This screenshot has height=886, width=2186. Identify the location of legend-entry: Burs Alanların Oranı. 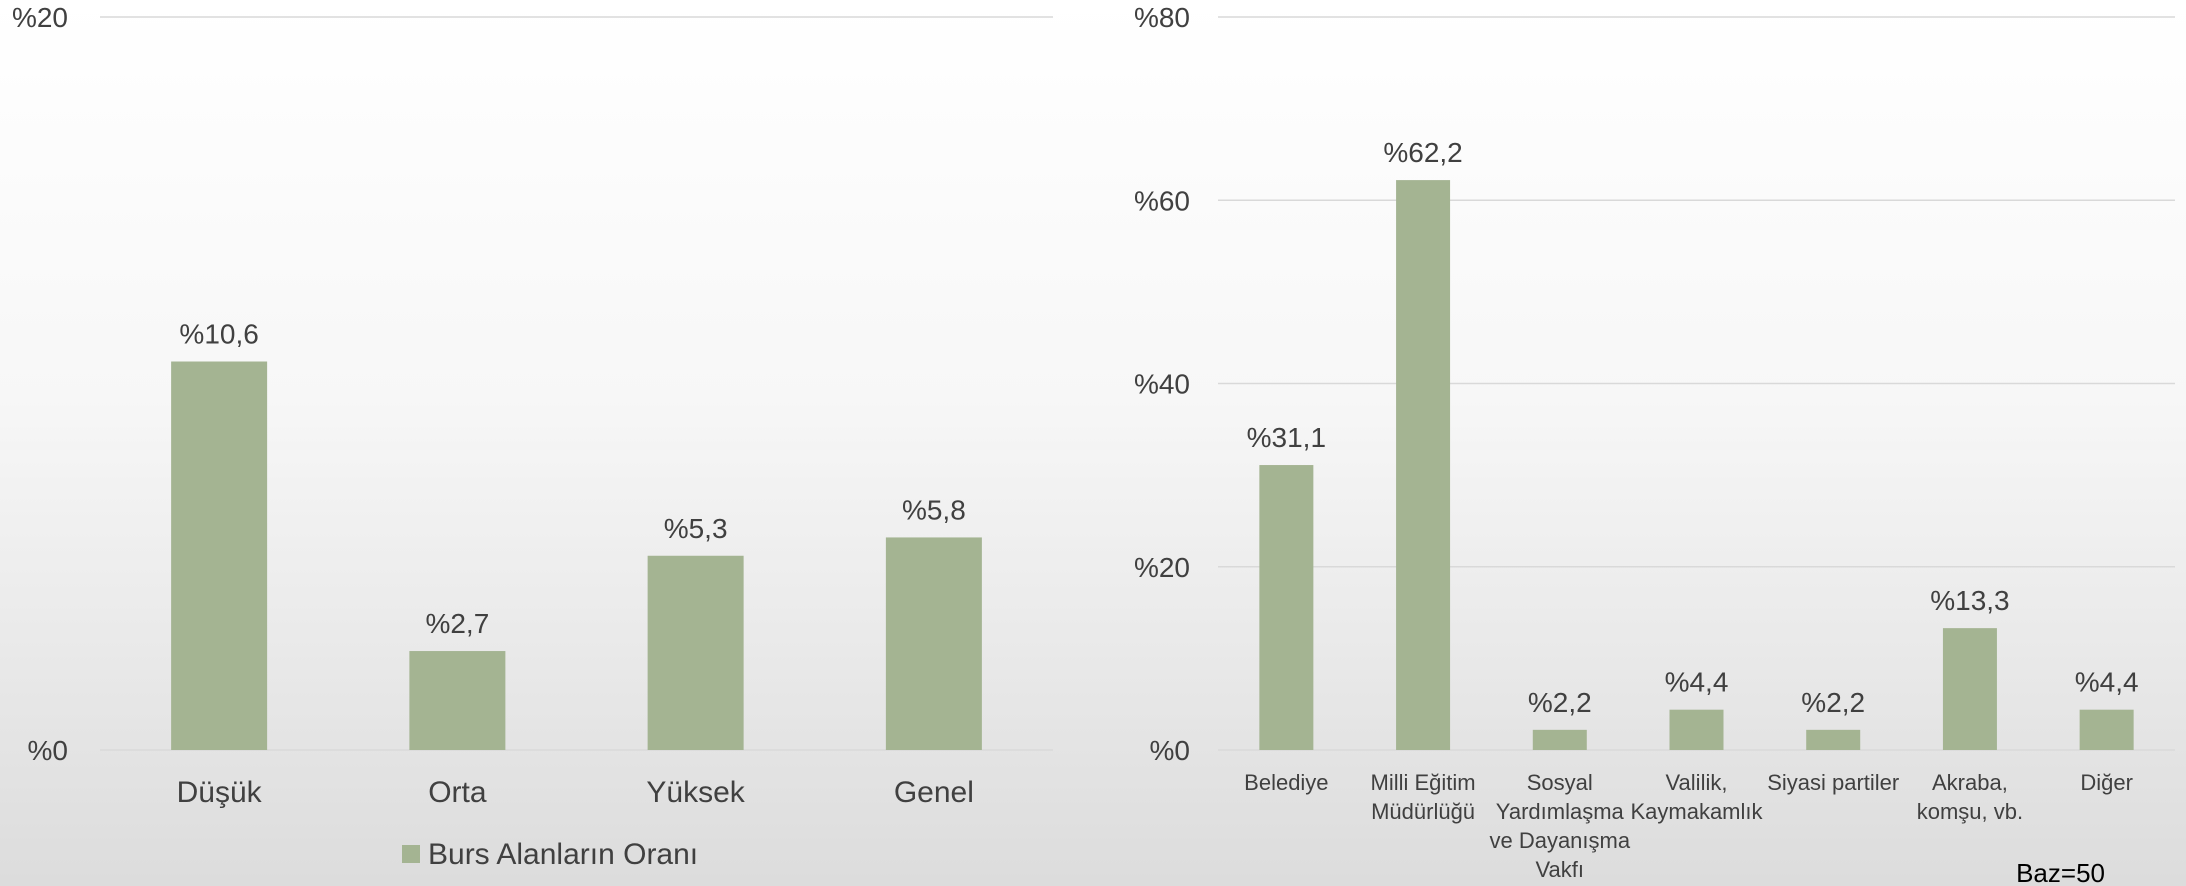
(563, 854).